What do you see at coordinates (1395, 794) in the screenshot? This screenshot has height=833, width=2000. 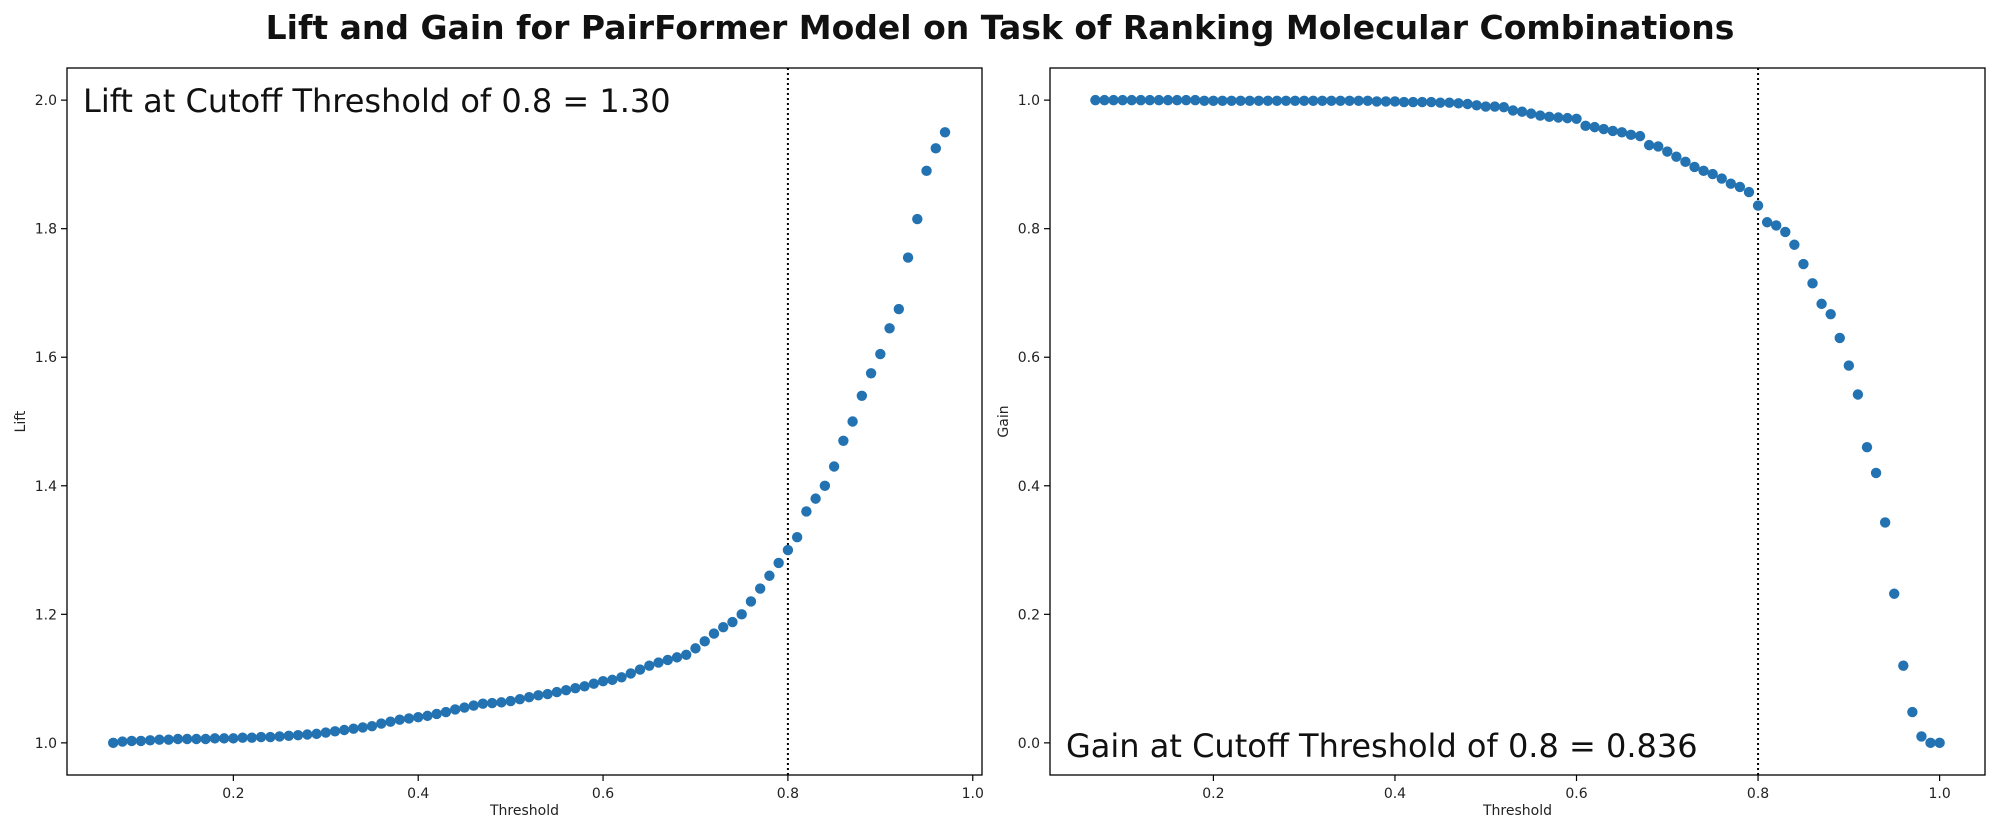 I see `gain-x-tick-label: 0.4` at bounding box center [1395, 794].